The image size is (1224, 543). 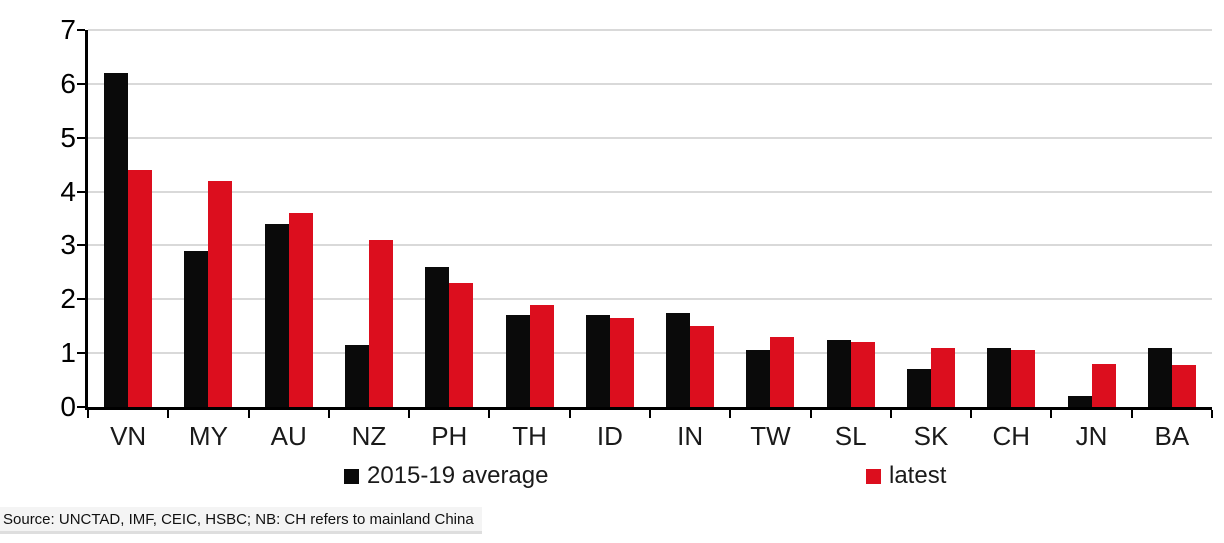 I want to click on bar-id-average, so click(x=597, y=361).